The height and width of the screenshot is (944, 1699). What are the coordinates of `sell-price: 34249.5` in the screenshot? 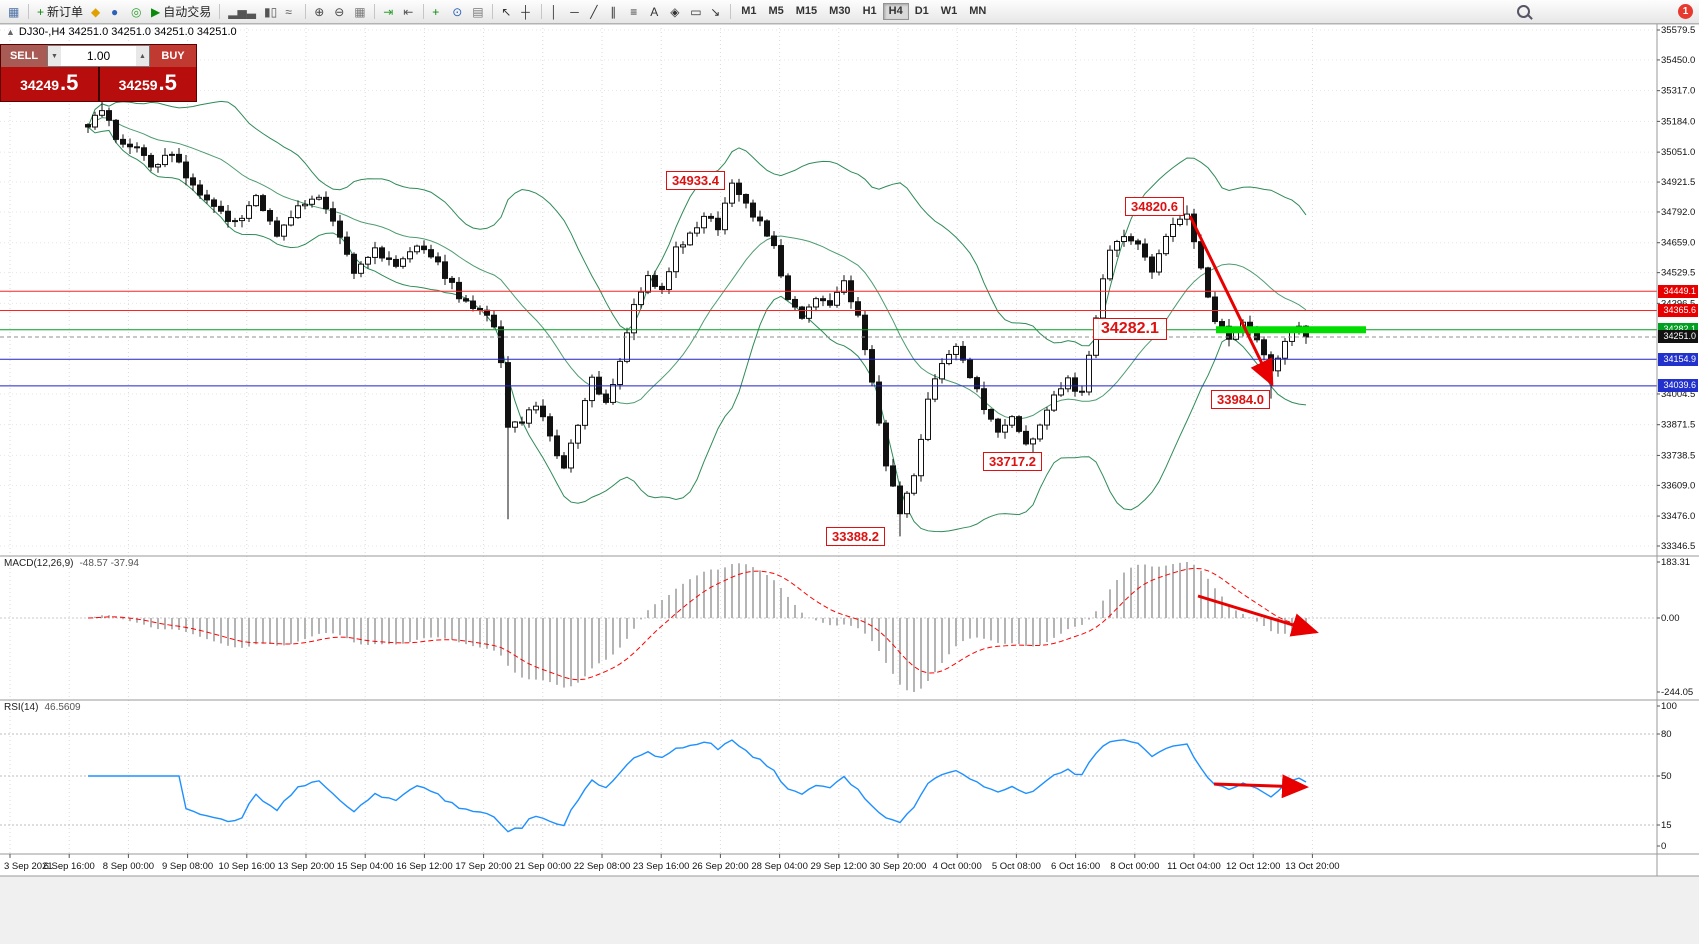 It's located at (49, 84).